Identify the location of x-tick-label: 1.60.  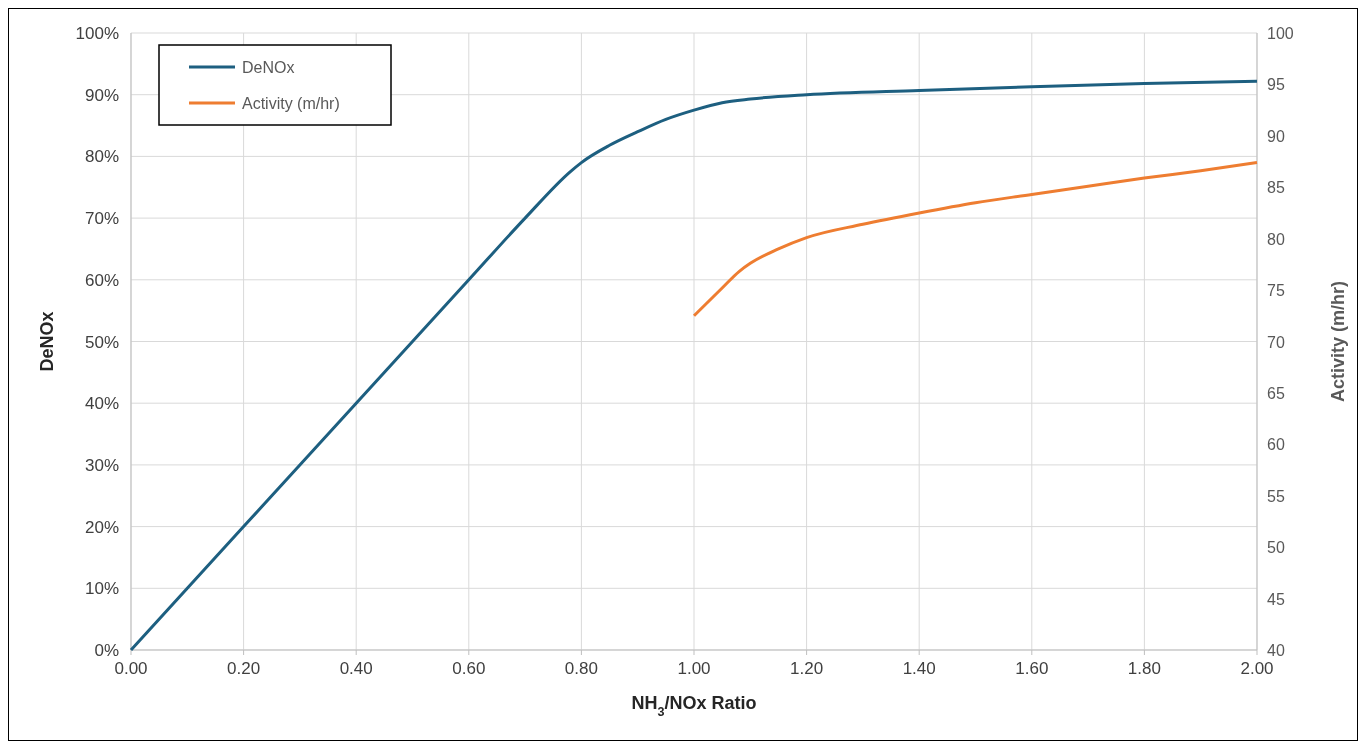
(1032, 668).